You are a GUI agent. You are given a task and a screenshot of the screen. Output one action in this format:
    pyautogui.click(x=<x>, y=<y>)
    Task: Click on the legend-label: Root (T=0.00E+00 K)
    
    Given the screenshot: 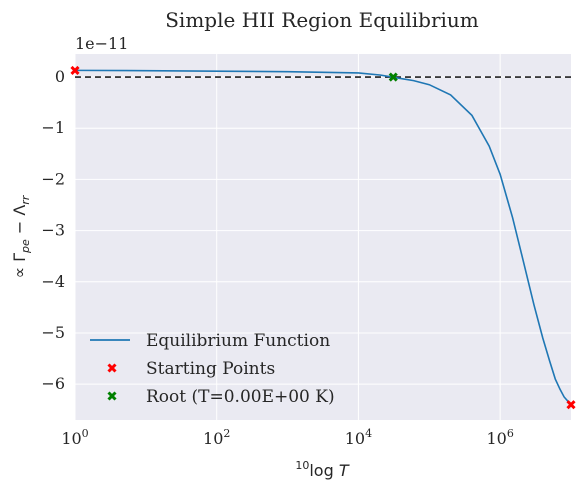 What is the action you would take?
    pyautogui.click(x=240, y=397)
    